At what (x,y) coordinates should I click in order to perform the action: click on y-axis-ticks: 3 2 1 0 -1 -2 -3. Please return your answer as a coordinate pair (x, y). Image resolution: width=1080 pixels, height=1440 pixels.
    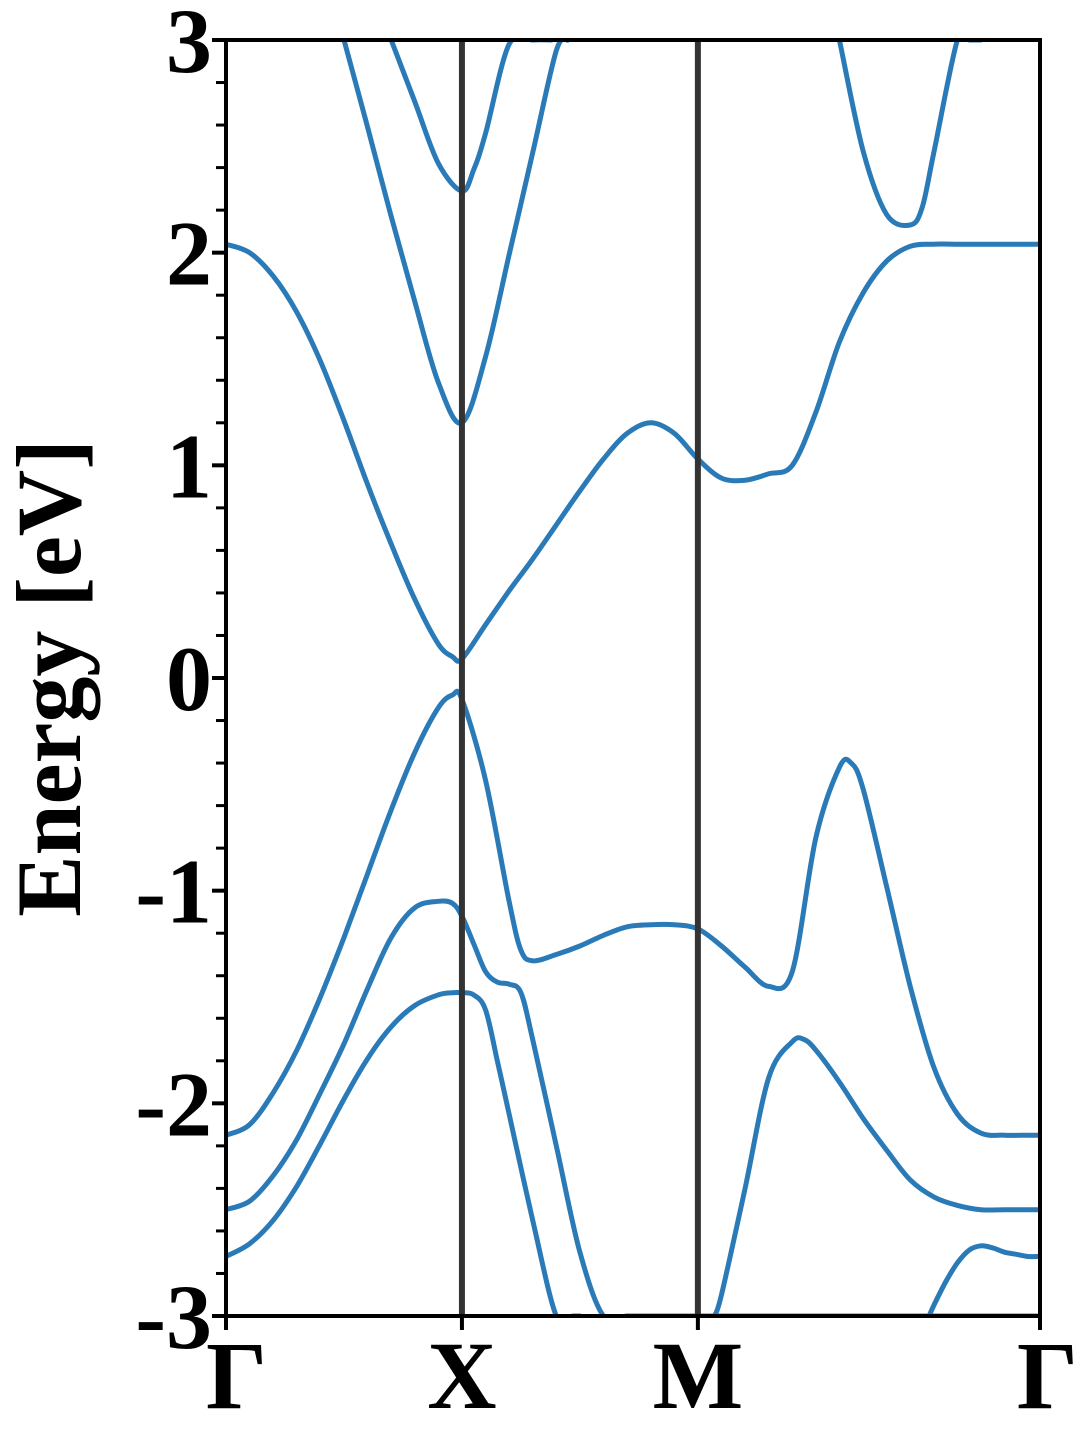
    Looking at the image, I should click on (180, 684).